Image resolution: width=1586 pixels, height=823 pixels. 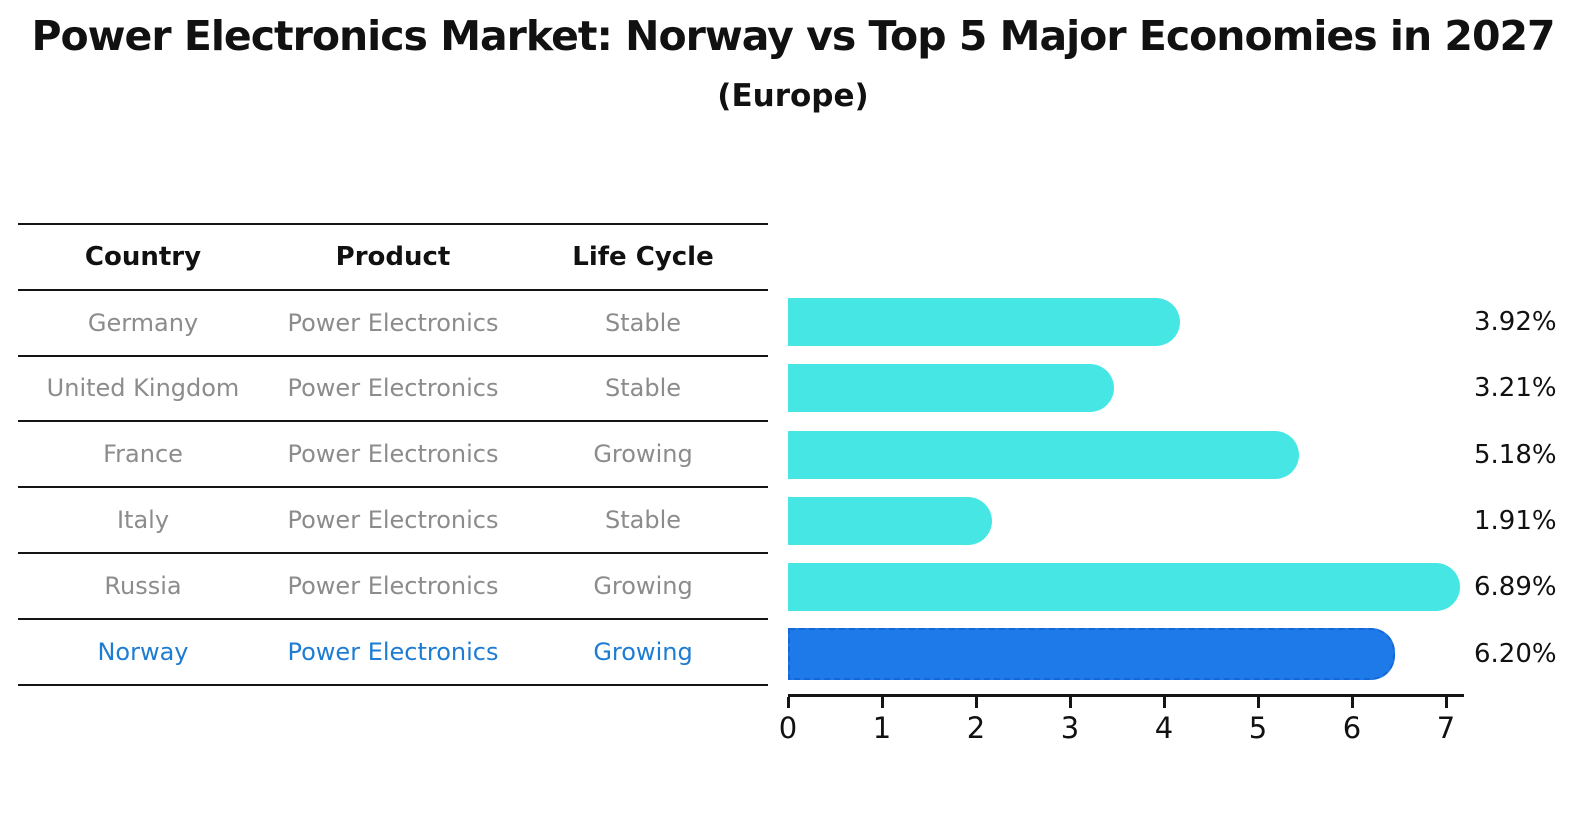 What do you see at coordinates (143, 322) in the screenshot?
I see `cell-country: Germany` at bounding box center [143, 322].